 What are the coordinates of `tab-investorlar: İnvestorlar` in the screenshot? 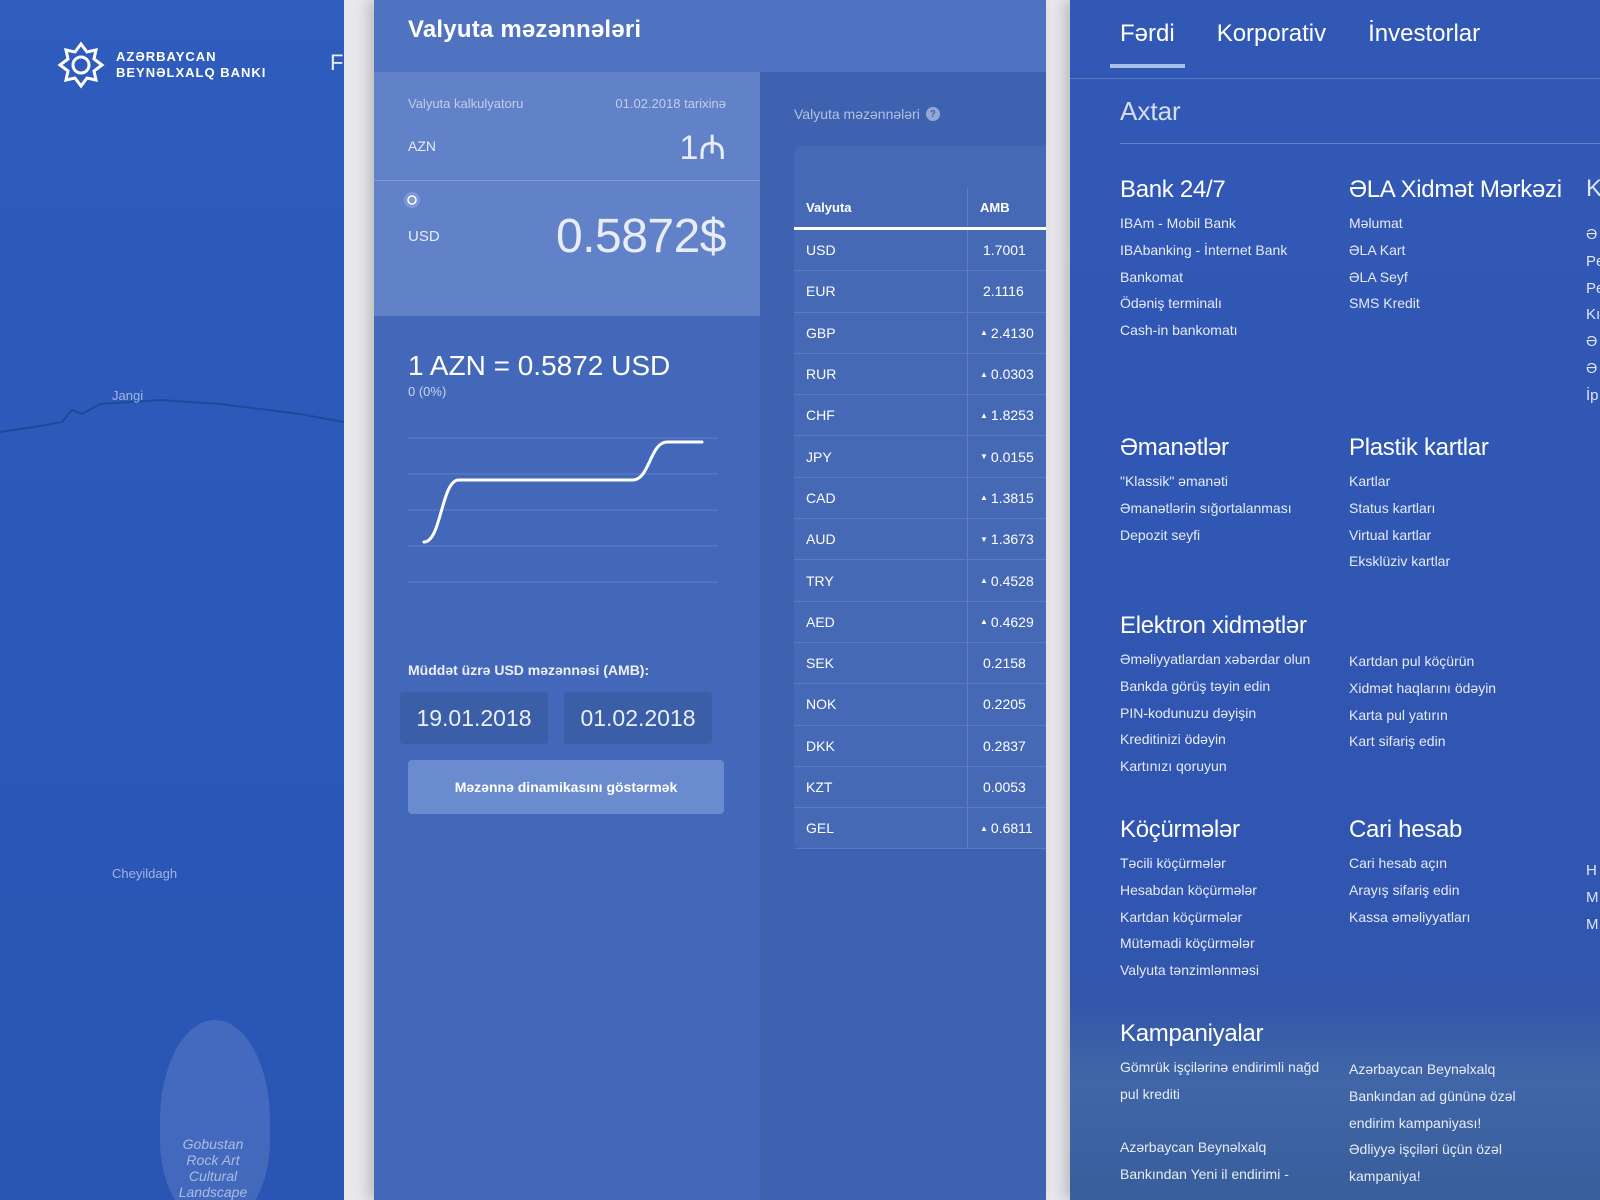 It's located at (1424, 33).